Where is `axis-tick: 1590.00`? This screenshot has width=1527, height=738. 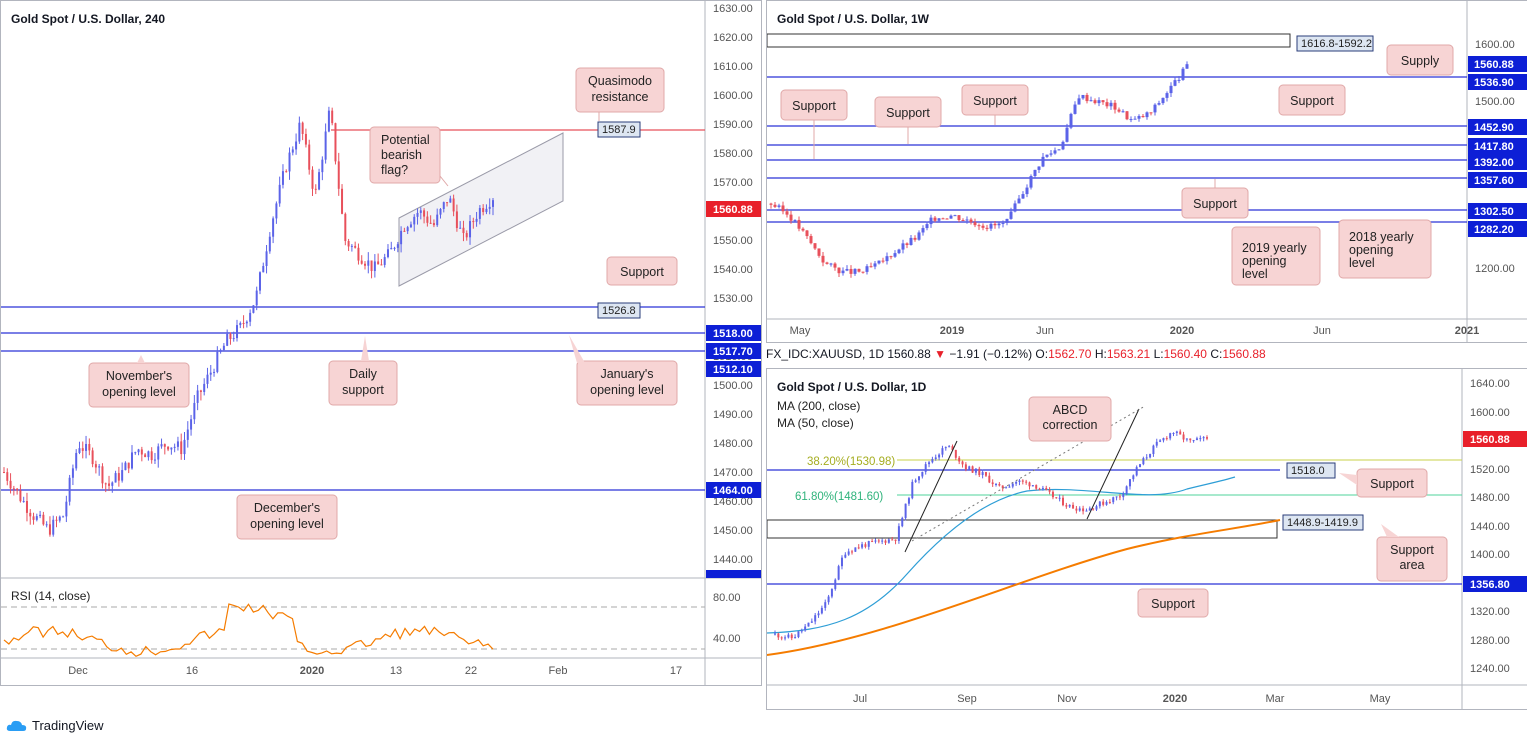 axis-tick: 1590.00 is located at coordinates (733, 125).